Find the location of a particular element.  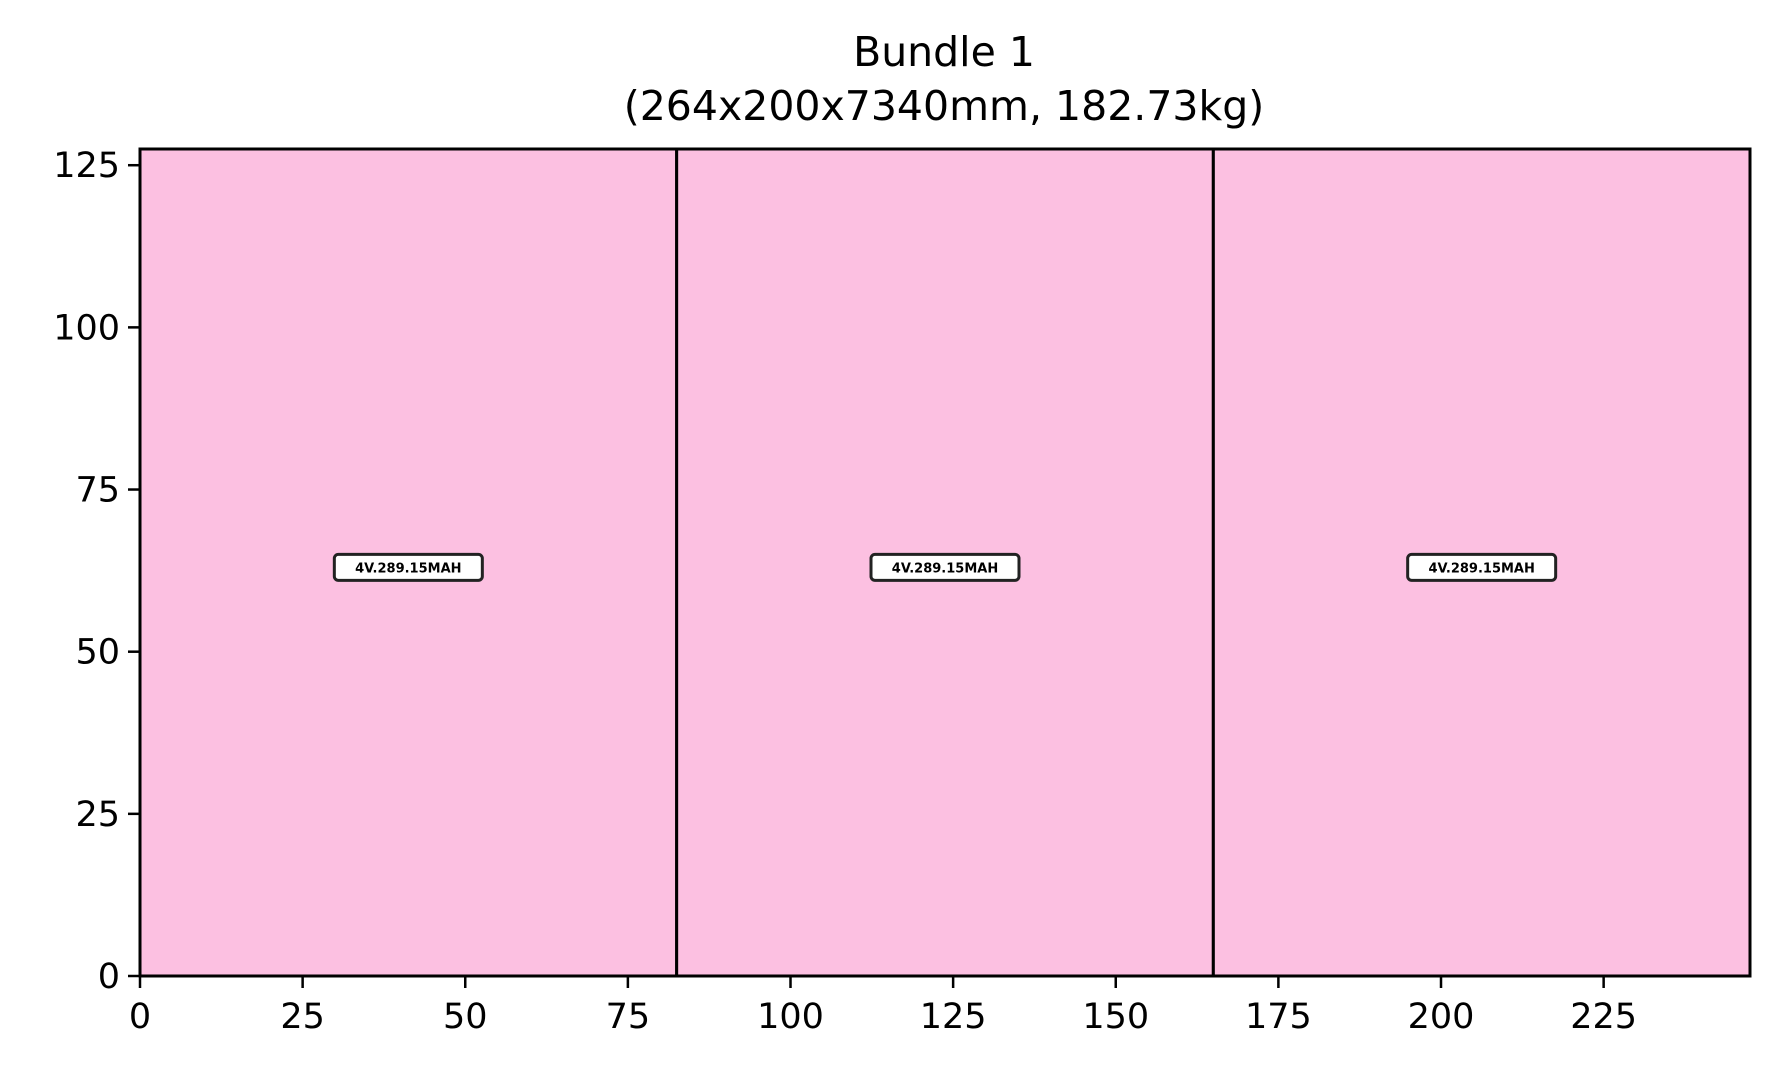

x-tick-label: 100 is located at coordinates (790, 1017).